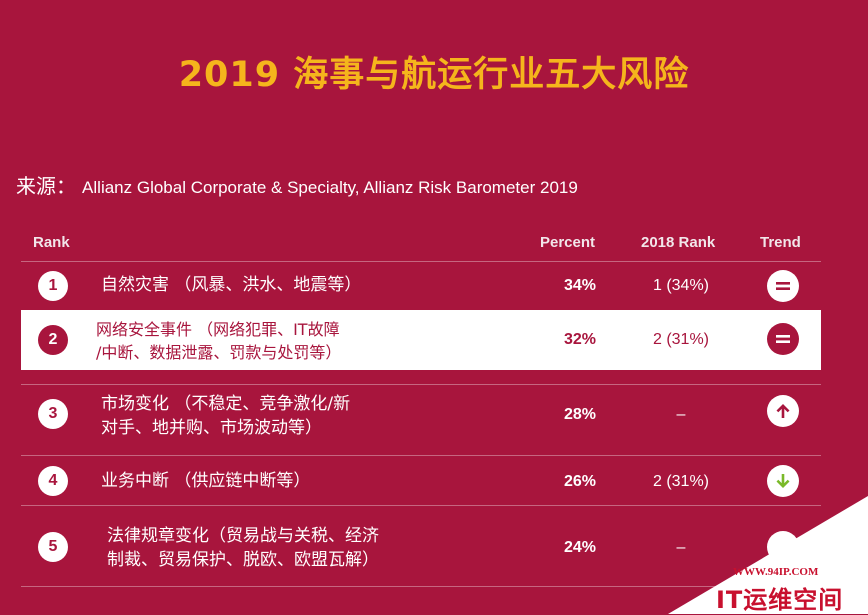  Describe the element at coordinates (434, 75) in the screenshot. I see `page-title: 2019 海事与航运行业五大风险` at that location.